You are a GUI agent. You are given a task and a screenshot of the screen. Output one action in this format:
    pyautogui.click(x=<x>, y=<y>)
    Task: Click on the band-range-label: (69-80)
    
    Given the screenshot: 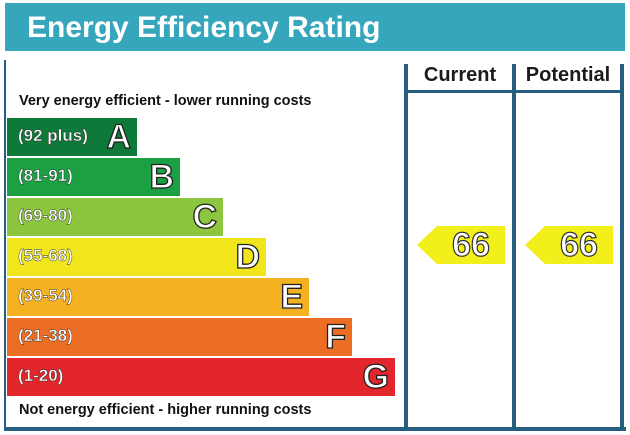 What is the action you would take?
    pyautogui.click(x=45, y=215)
    